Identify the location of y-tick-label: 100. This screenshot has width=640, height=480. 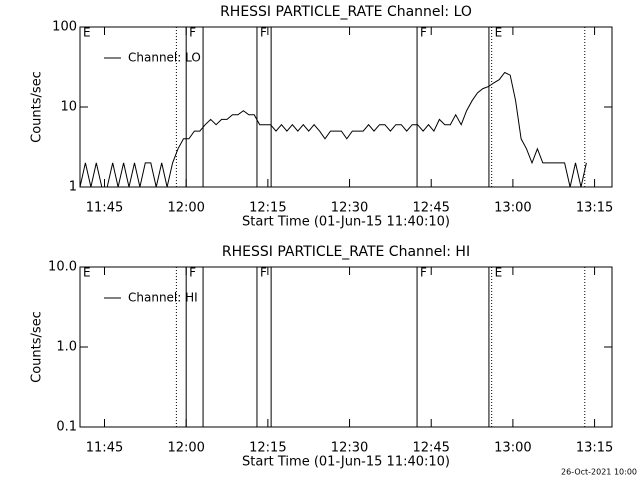
(64, 27).